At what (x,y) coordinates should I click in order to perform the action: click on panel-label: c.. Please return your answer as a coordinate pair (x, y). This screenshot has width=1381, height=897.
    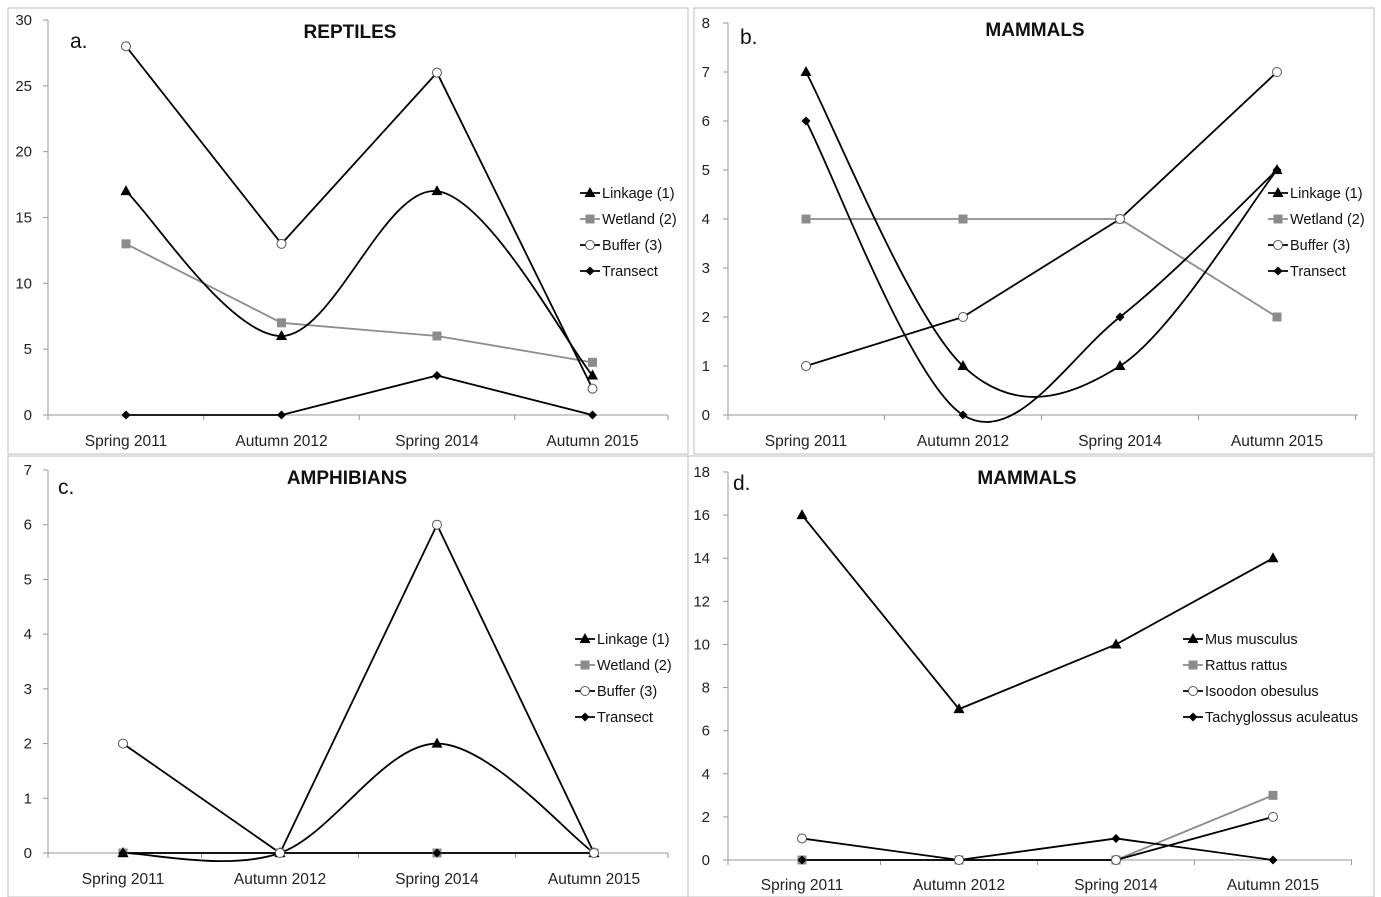
    Looking at the image, I should click on (66, 487).